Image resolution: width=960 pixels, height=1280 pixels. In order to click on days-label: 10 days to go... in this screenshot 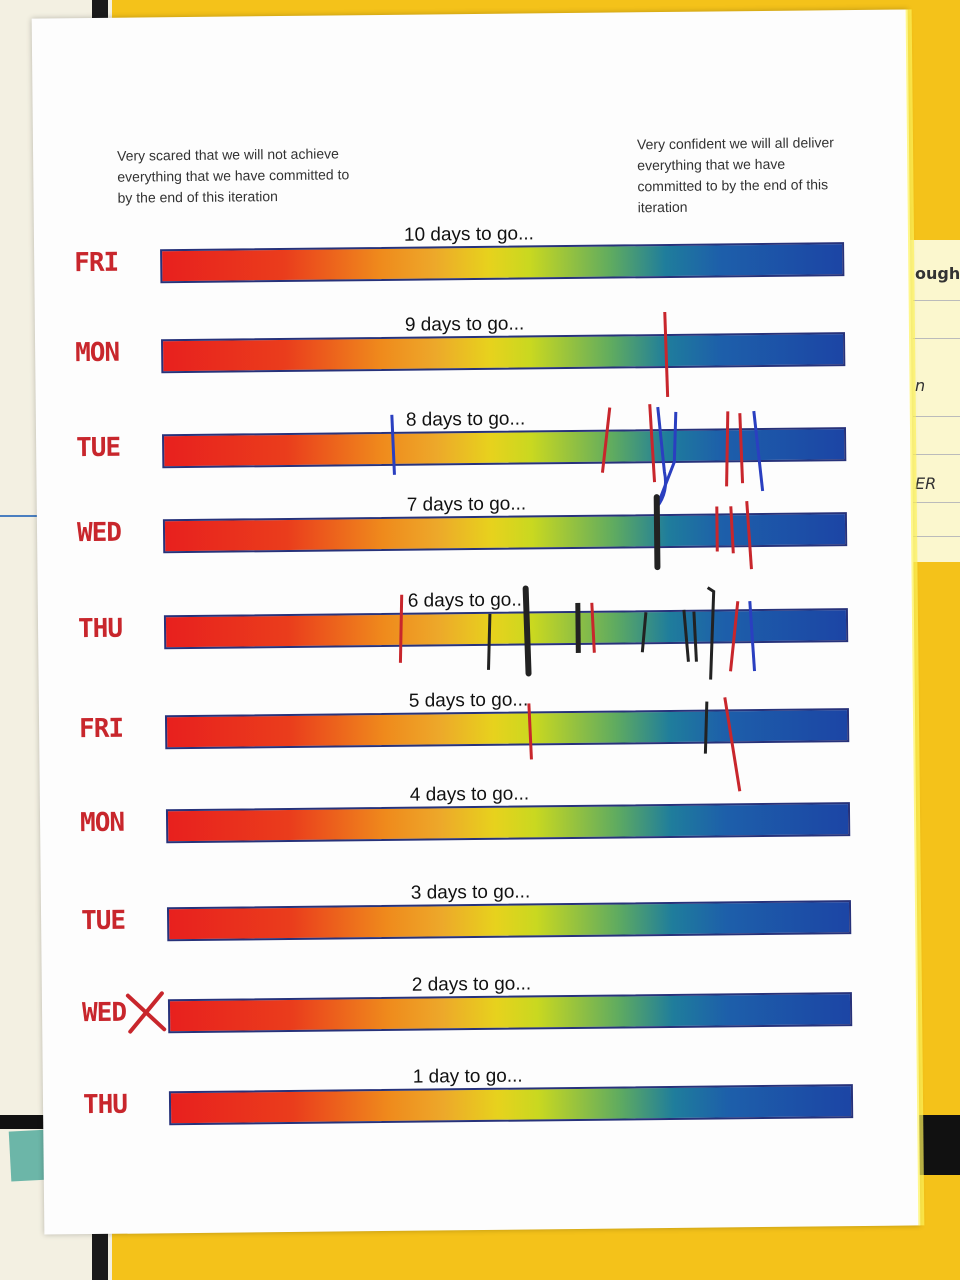, I will do `click(468, 234)`.